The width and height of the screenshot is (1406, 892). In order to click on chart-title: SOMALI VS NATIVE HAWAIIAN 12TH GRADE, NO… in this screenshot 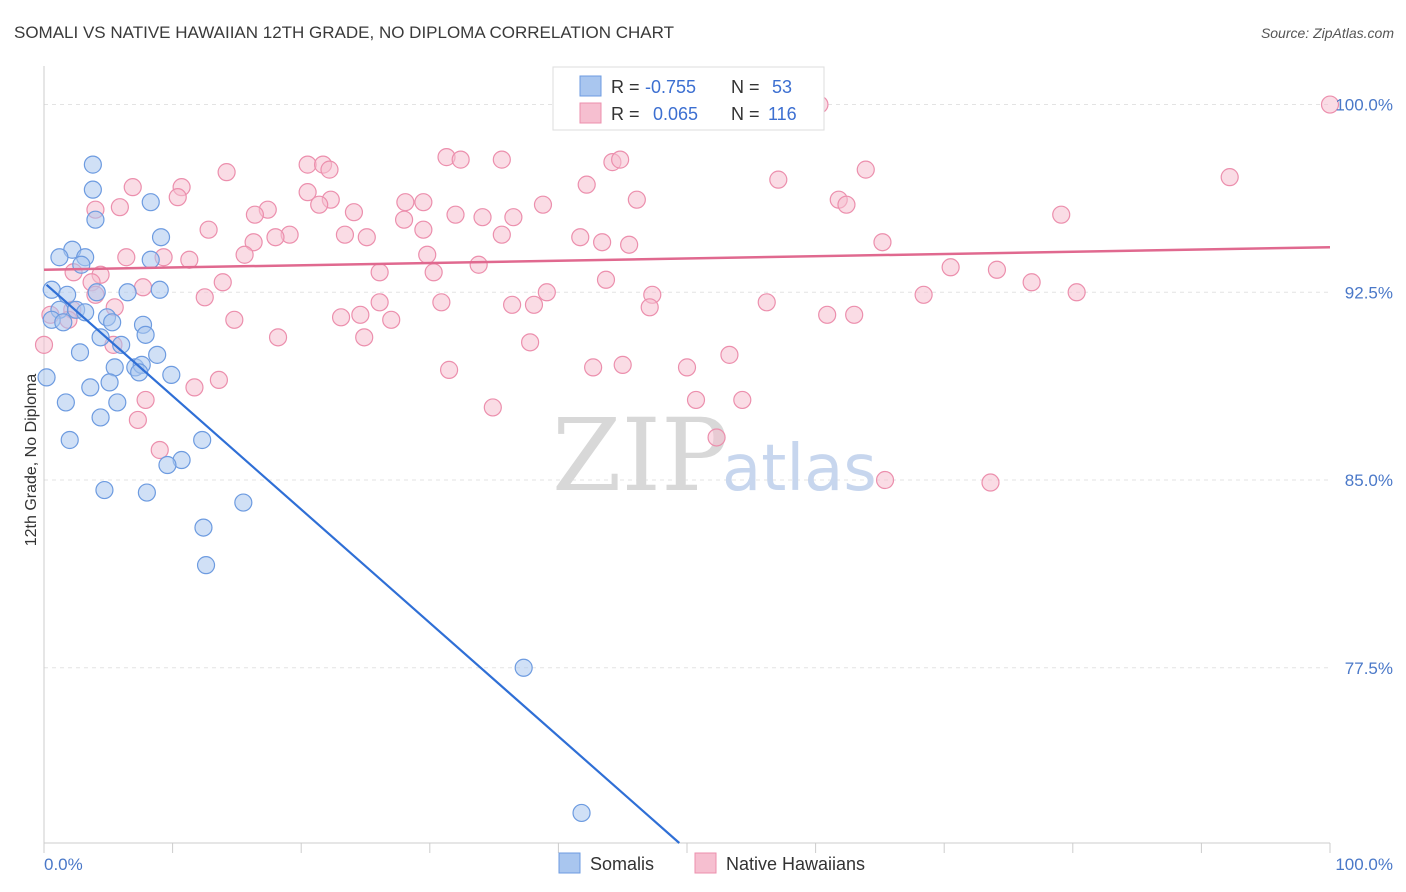, I will do `click(344, 32)`.